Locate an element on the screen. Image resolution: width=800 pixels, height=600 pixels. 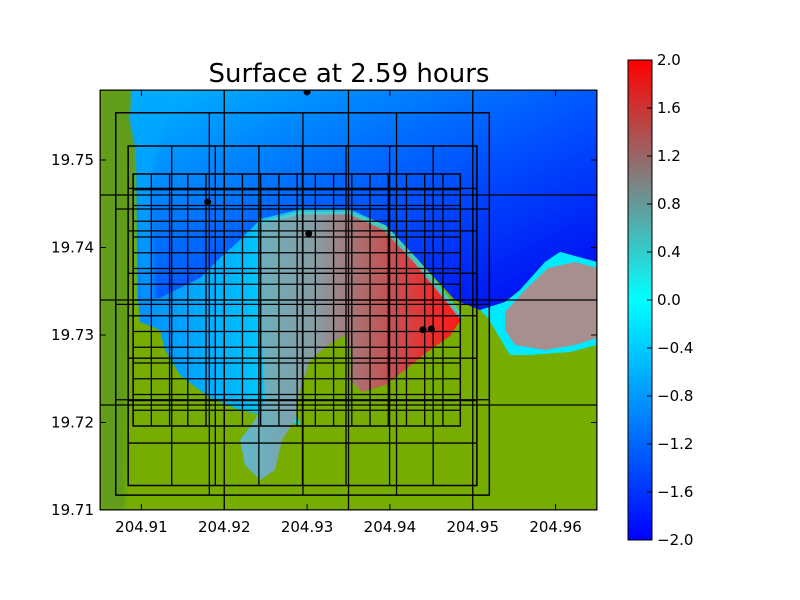
y-tick-label: 19.74 is located at coordinates (72, 248).